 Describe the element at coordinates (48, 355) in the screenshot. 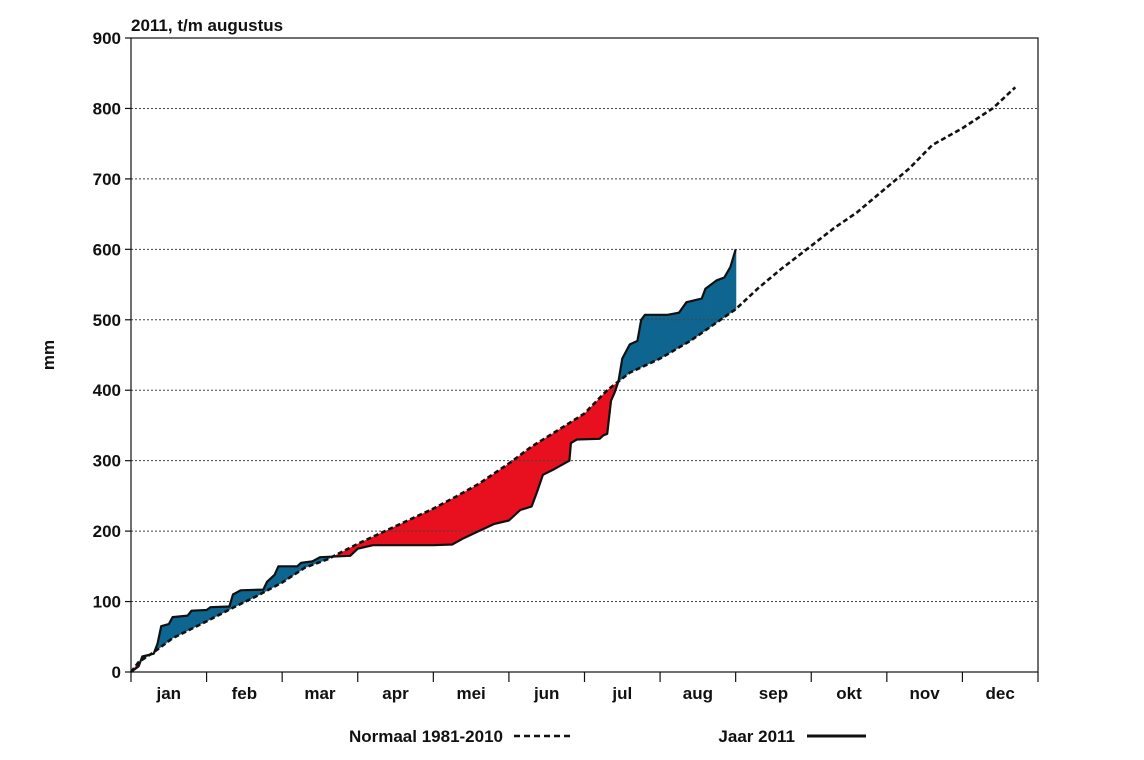

I see `y-axis-title: mm` at that location.